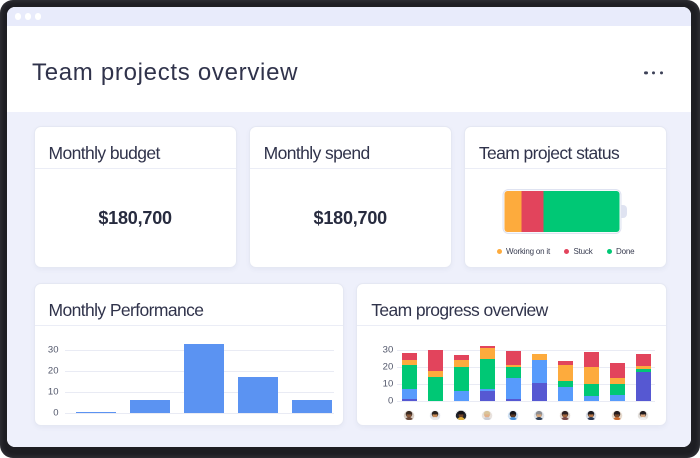 The width and height of the screenshot is (700, 458). I want to click on window-titlebar, so click(349, 16).